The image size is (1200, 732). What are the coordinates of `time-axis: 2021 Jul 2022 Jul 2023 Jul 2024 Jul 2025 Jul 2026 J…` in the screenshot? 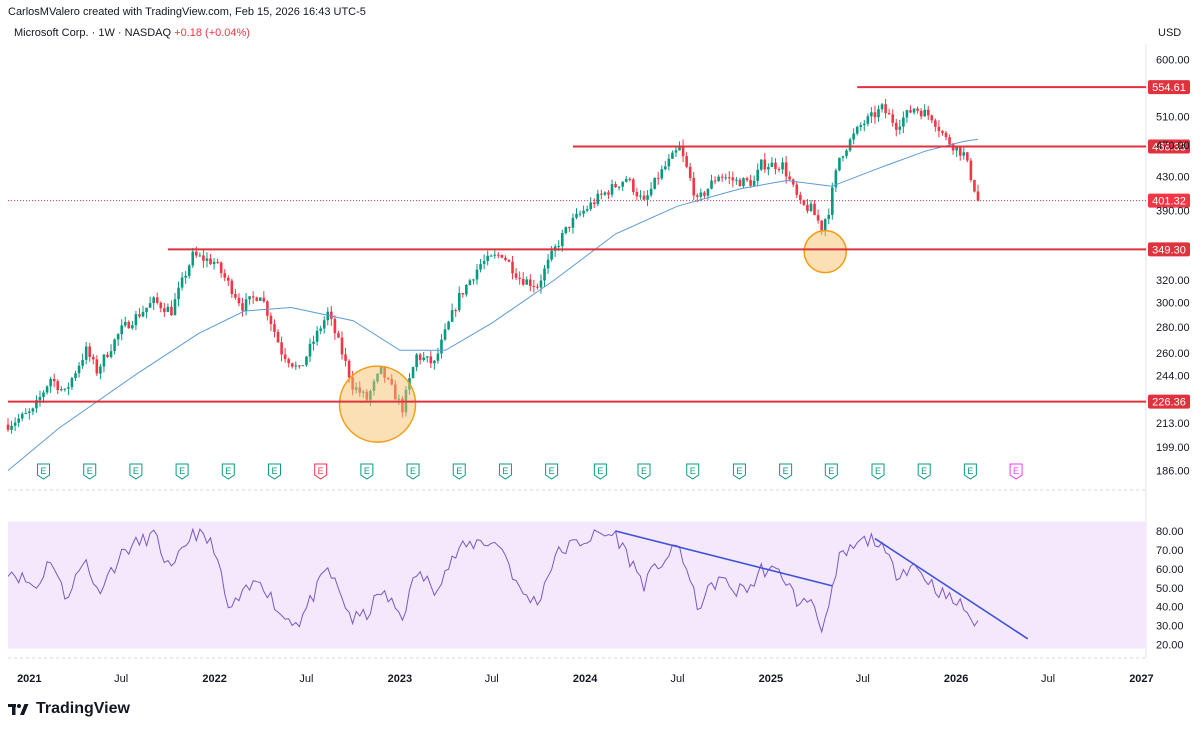 It's located at (585, 679).